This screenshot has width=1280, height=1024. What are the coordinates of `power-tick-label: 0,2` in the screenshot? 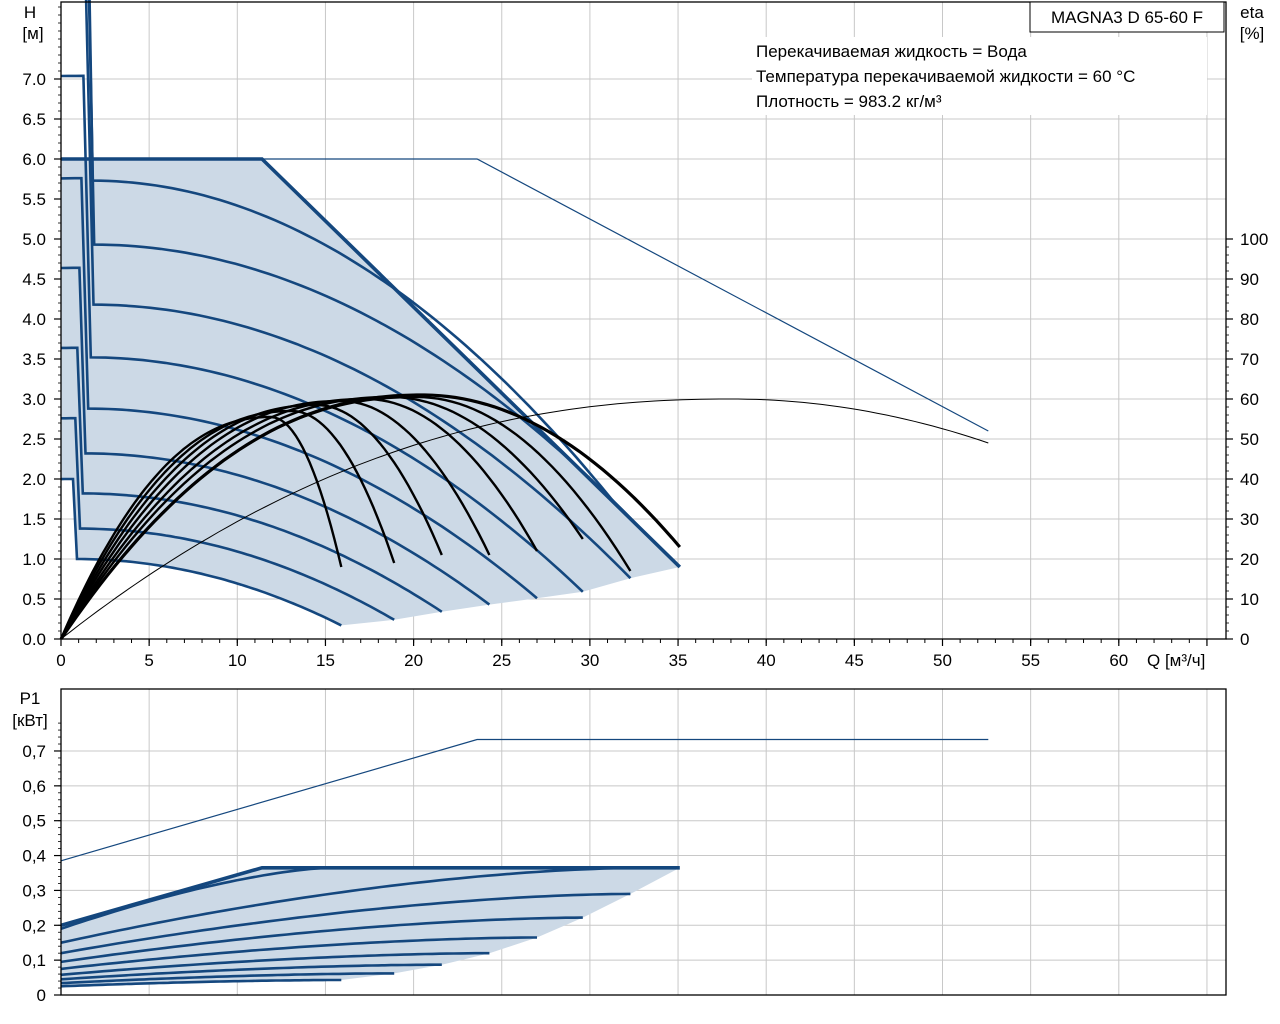 It's located at (34, 925).